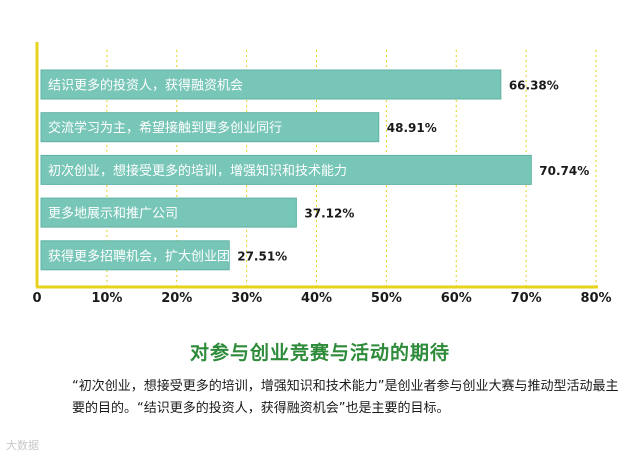 The image size is (640, 459). Describe the element at coordinates (456, 298) in the screenshot. I see `x-tick-label: 60%` at that location.